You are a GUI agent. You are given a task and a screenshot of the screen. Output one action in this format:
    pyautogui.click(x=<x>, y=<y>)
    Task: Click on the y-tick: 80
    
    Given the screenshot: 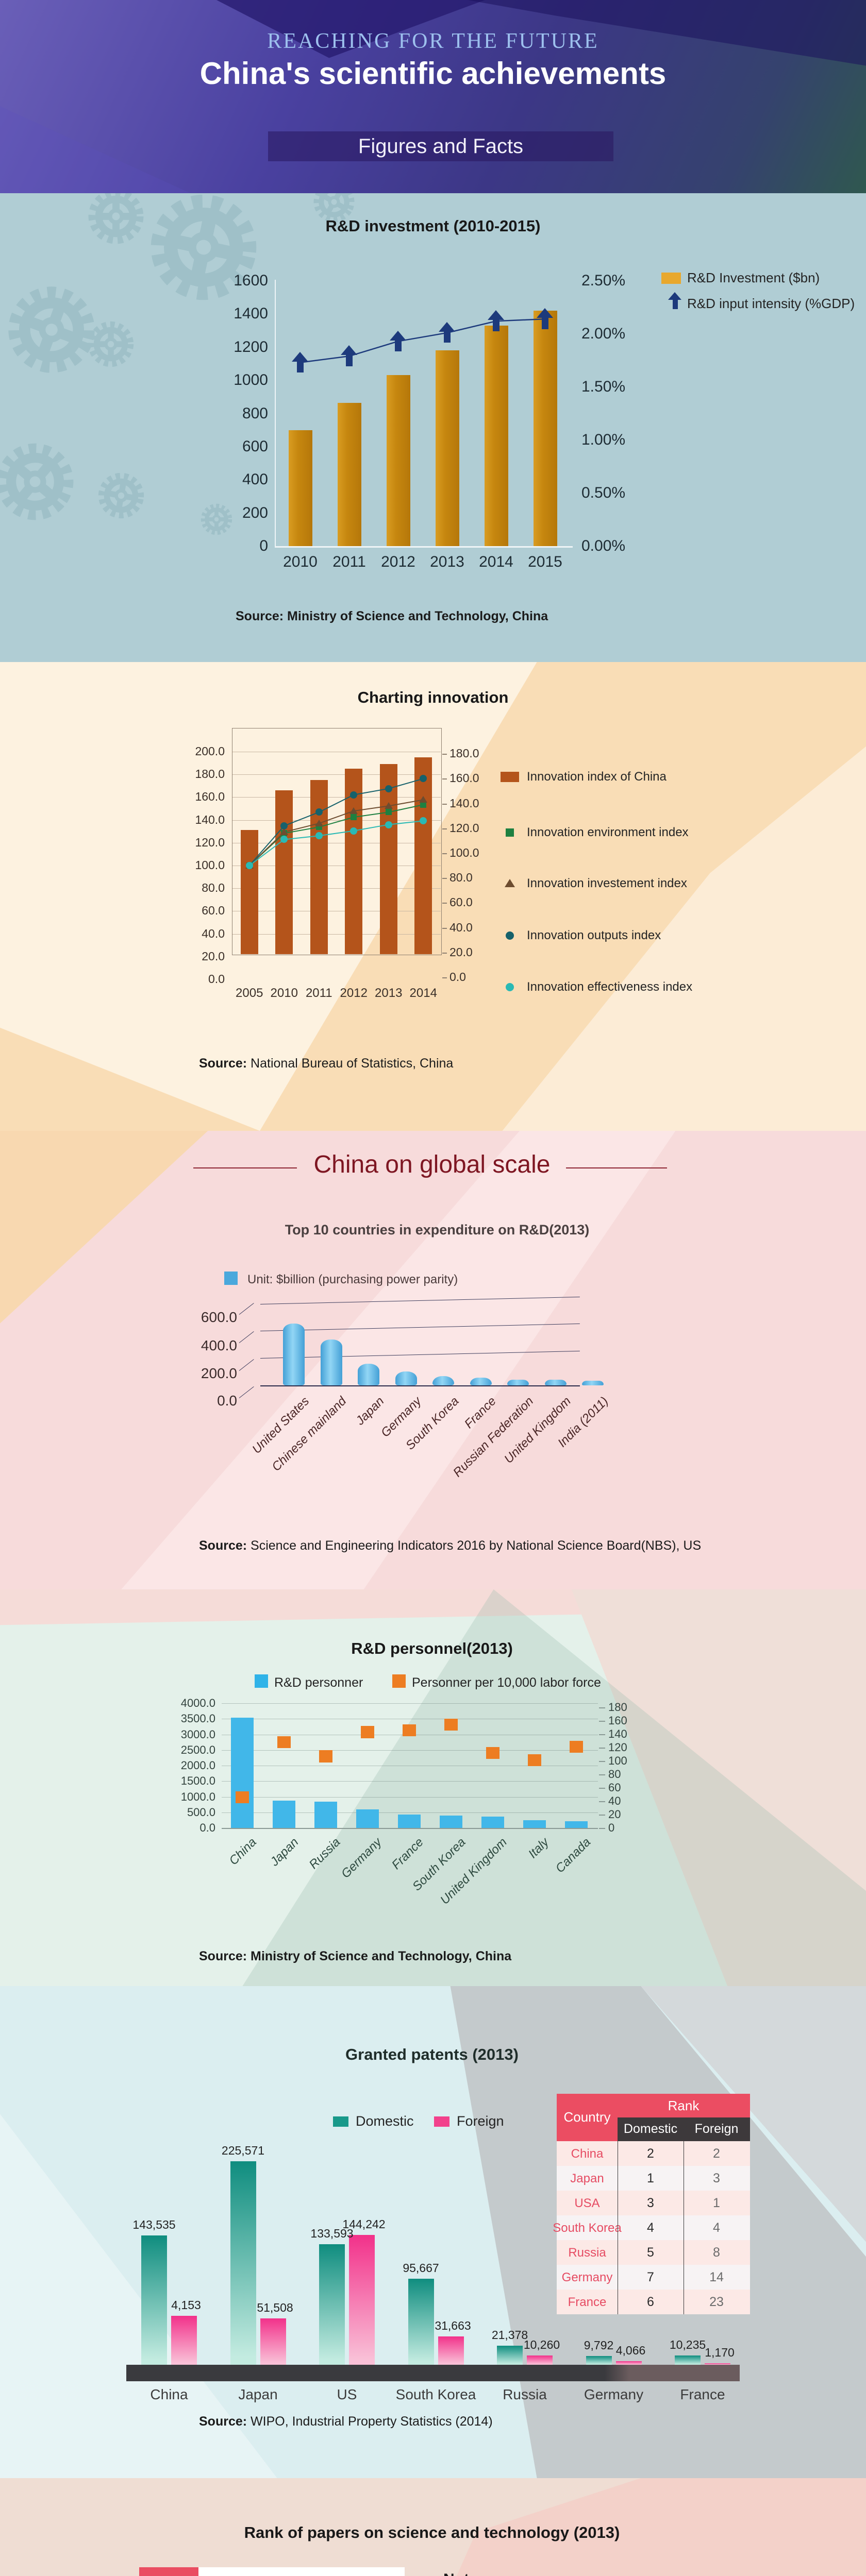 What is the action you would take?
    pyautogui.click(x=614, y=1774)
    